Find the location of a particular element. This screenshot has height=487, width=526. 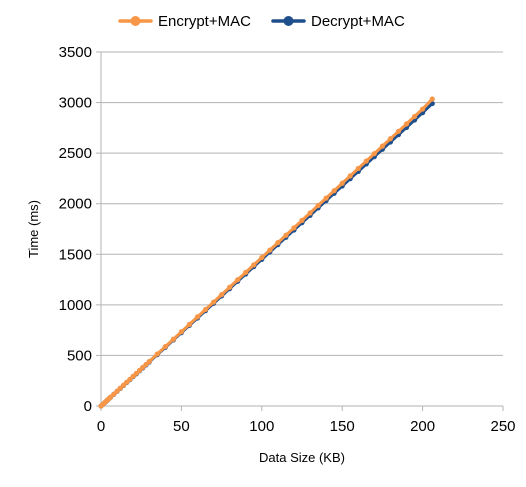

y-tick-label-5: 2500 is located at coordinates (75, 153).